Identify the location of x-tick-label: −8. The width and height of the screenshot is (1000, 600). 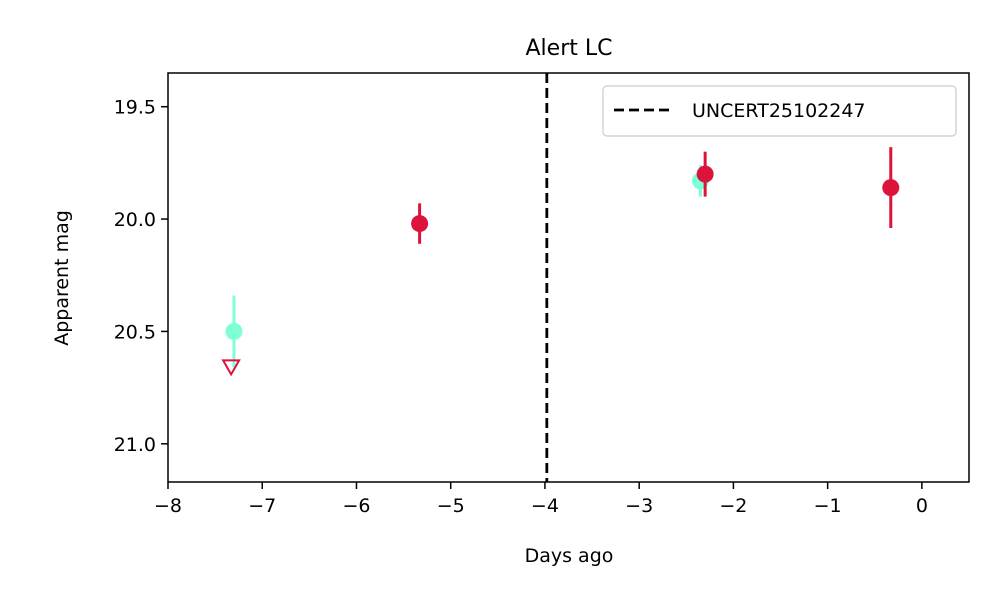
(168, 506).